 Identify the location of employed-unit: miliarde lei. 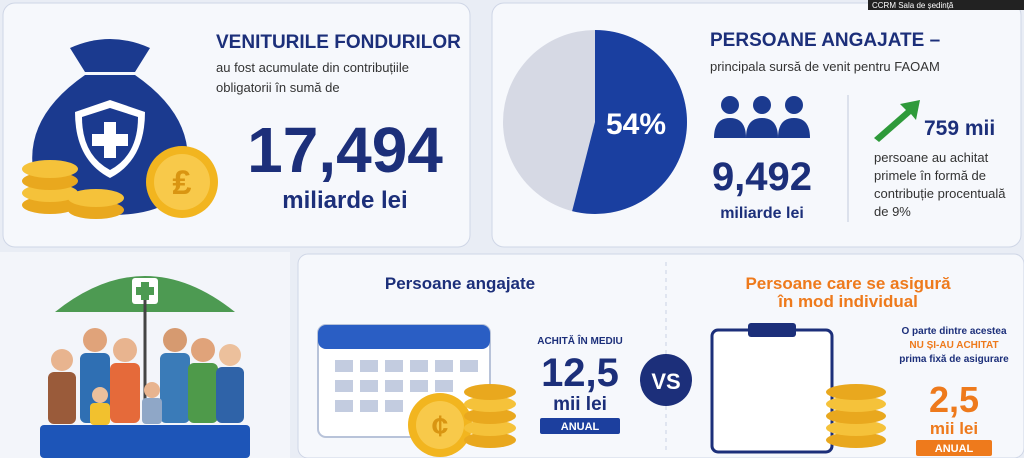
(762, 213).